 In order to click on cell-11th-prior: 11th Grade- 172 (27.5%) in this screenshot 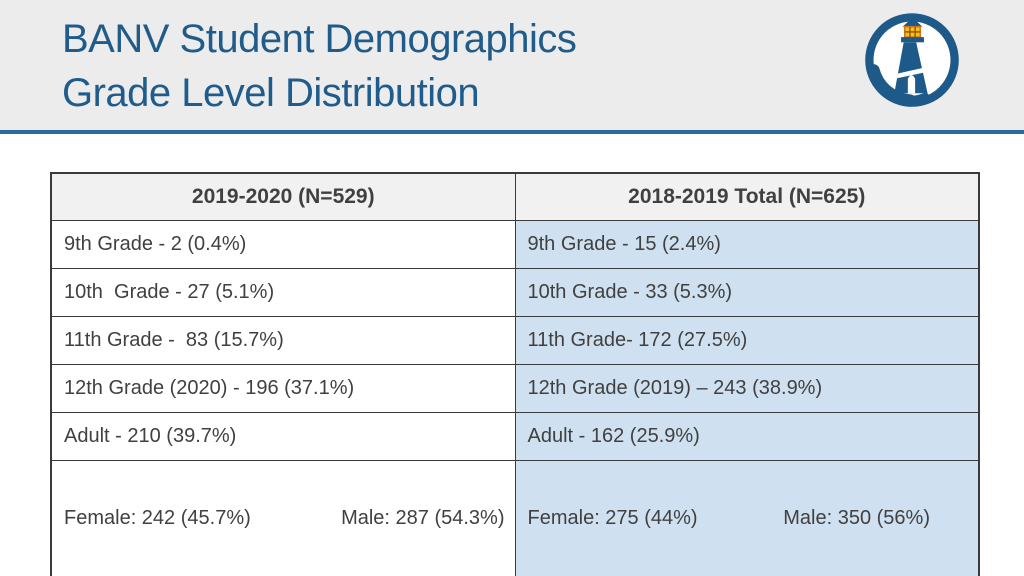, I will do `click(747, 340)`.